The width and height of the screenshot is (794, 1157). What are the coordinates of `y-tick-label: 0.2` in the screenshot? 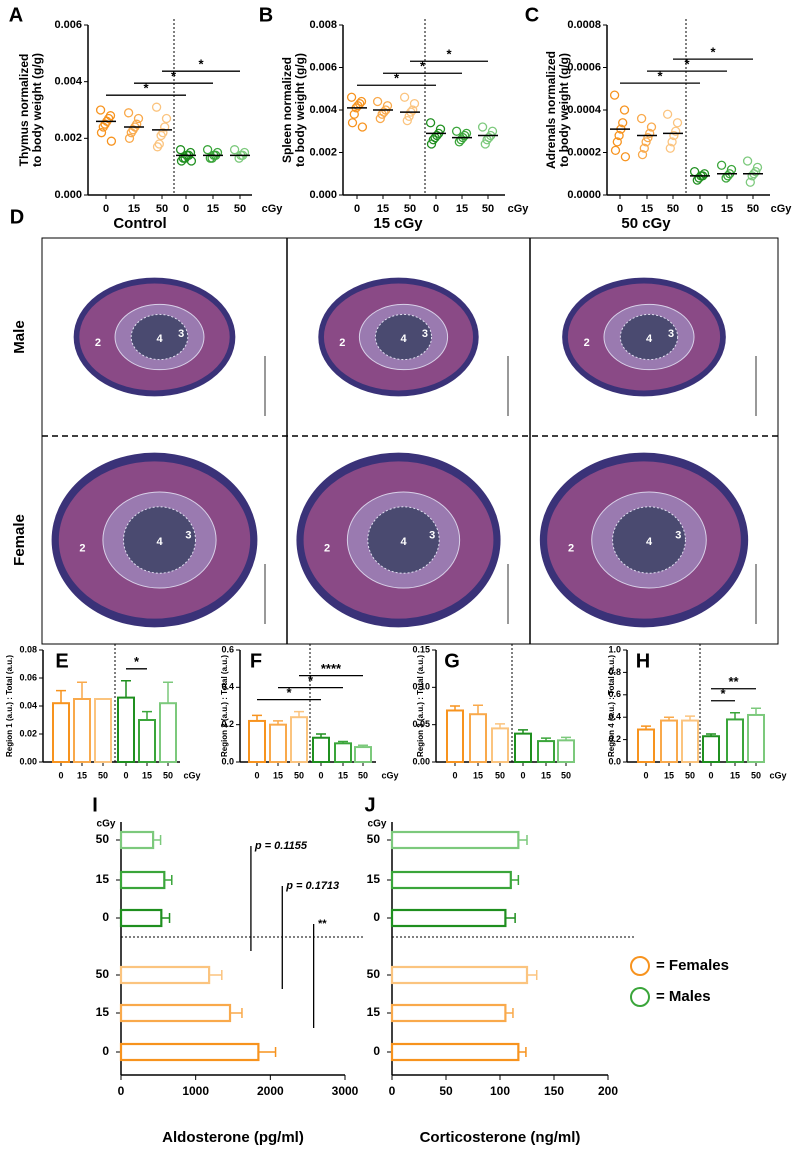 It's located at (614, 739).